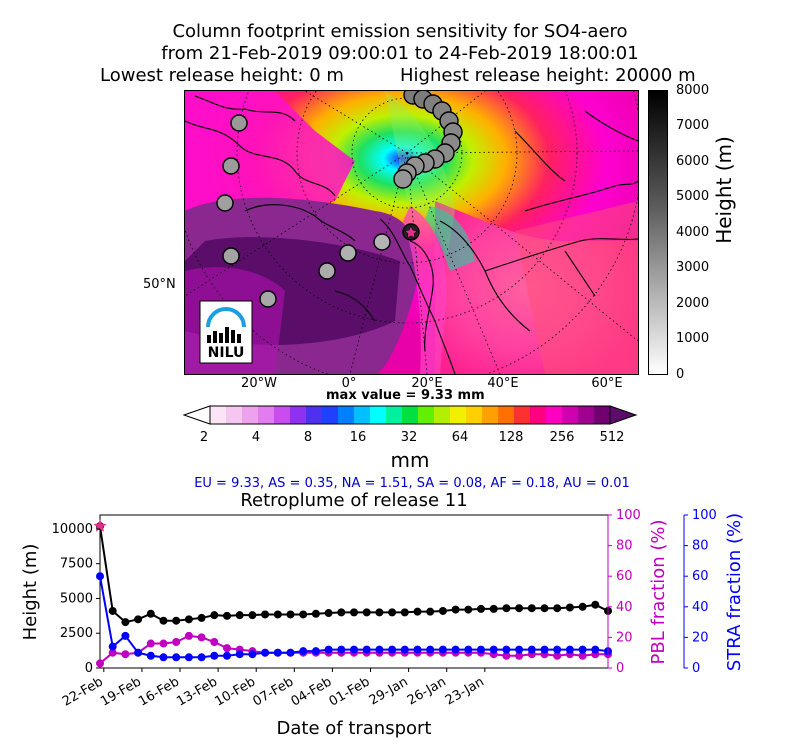  Describe the element at coordinates (460, 437) in the screenshot. I see `sens-cb-tick-64: 64` at that location.